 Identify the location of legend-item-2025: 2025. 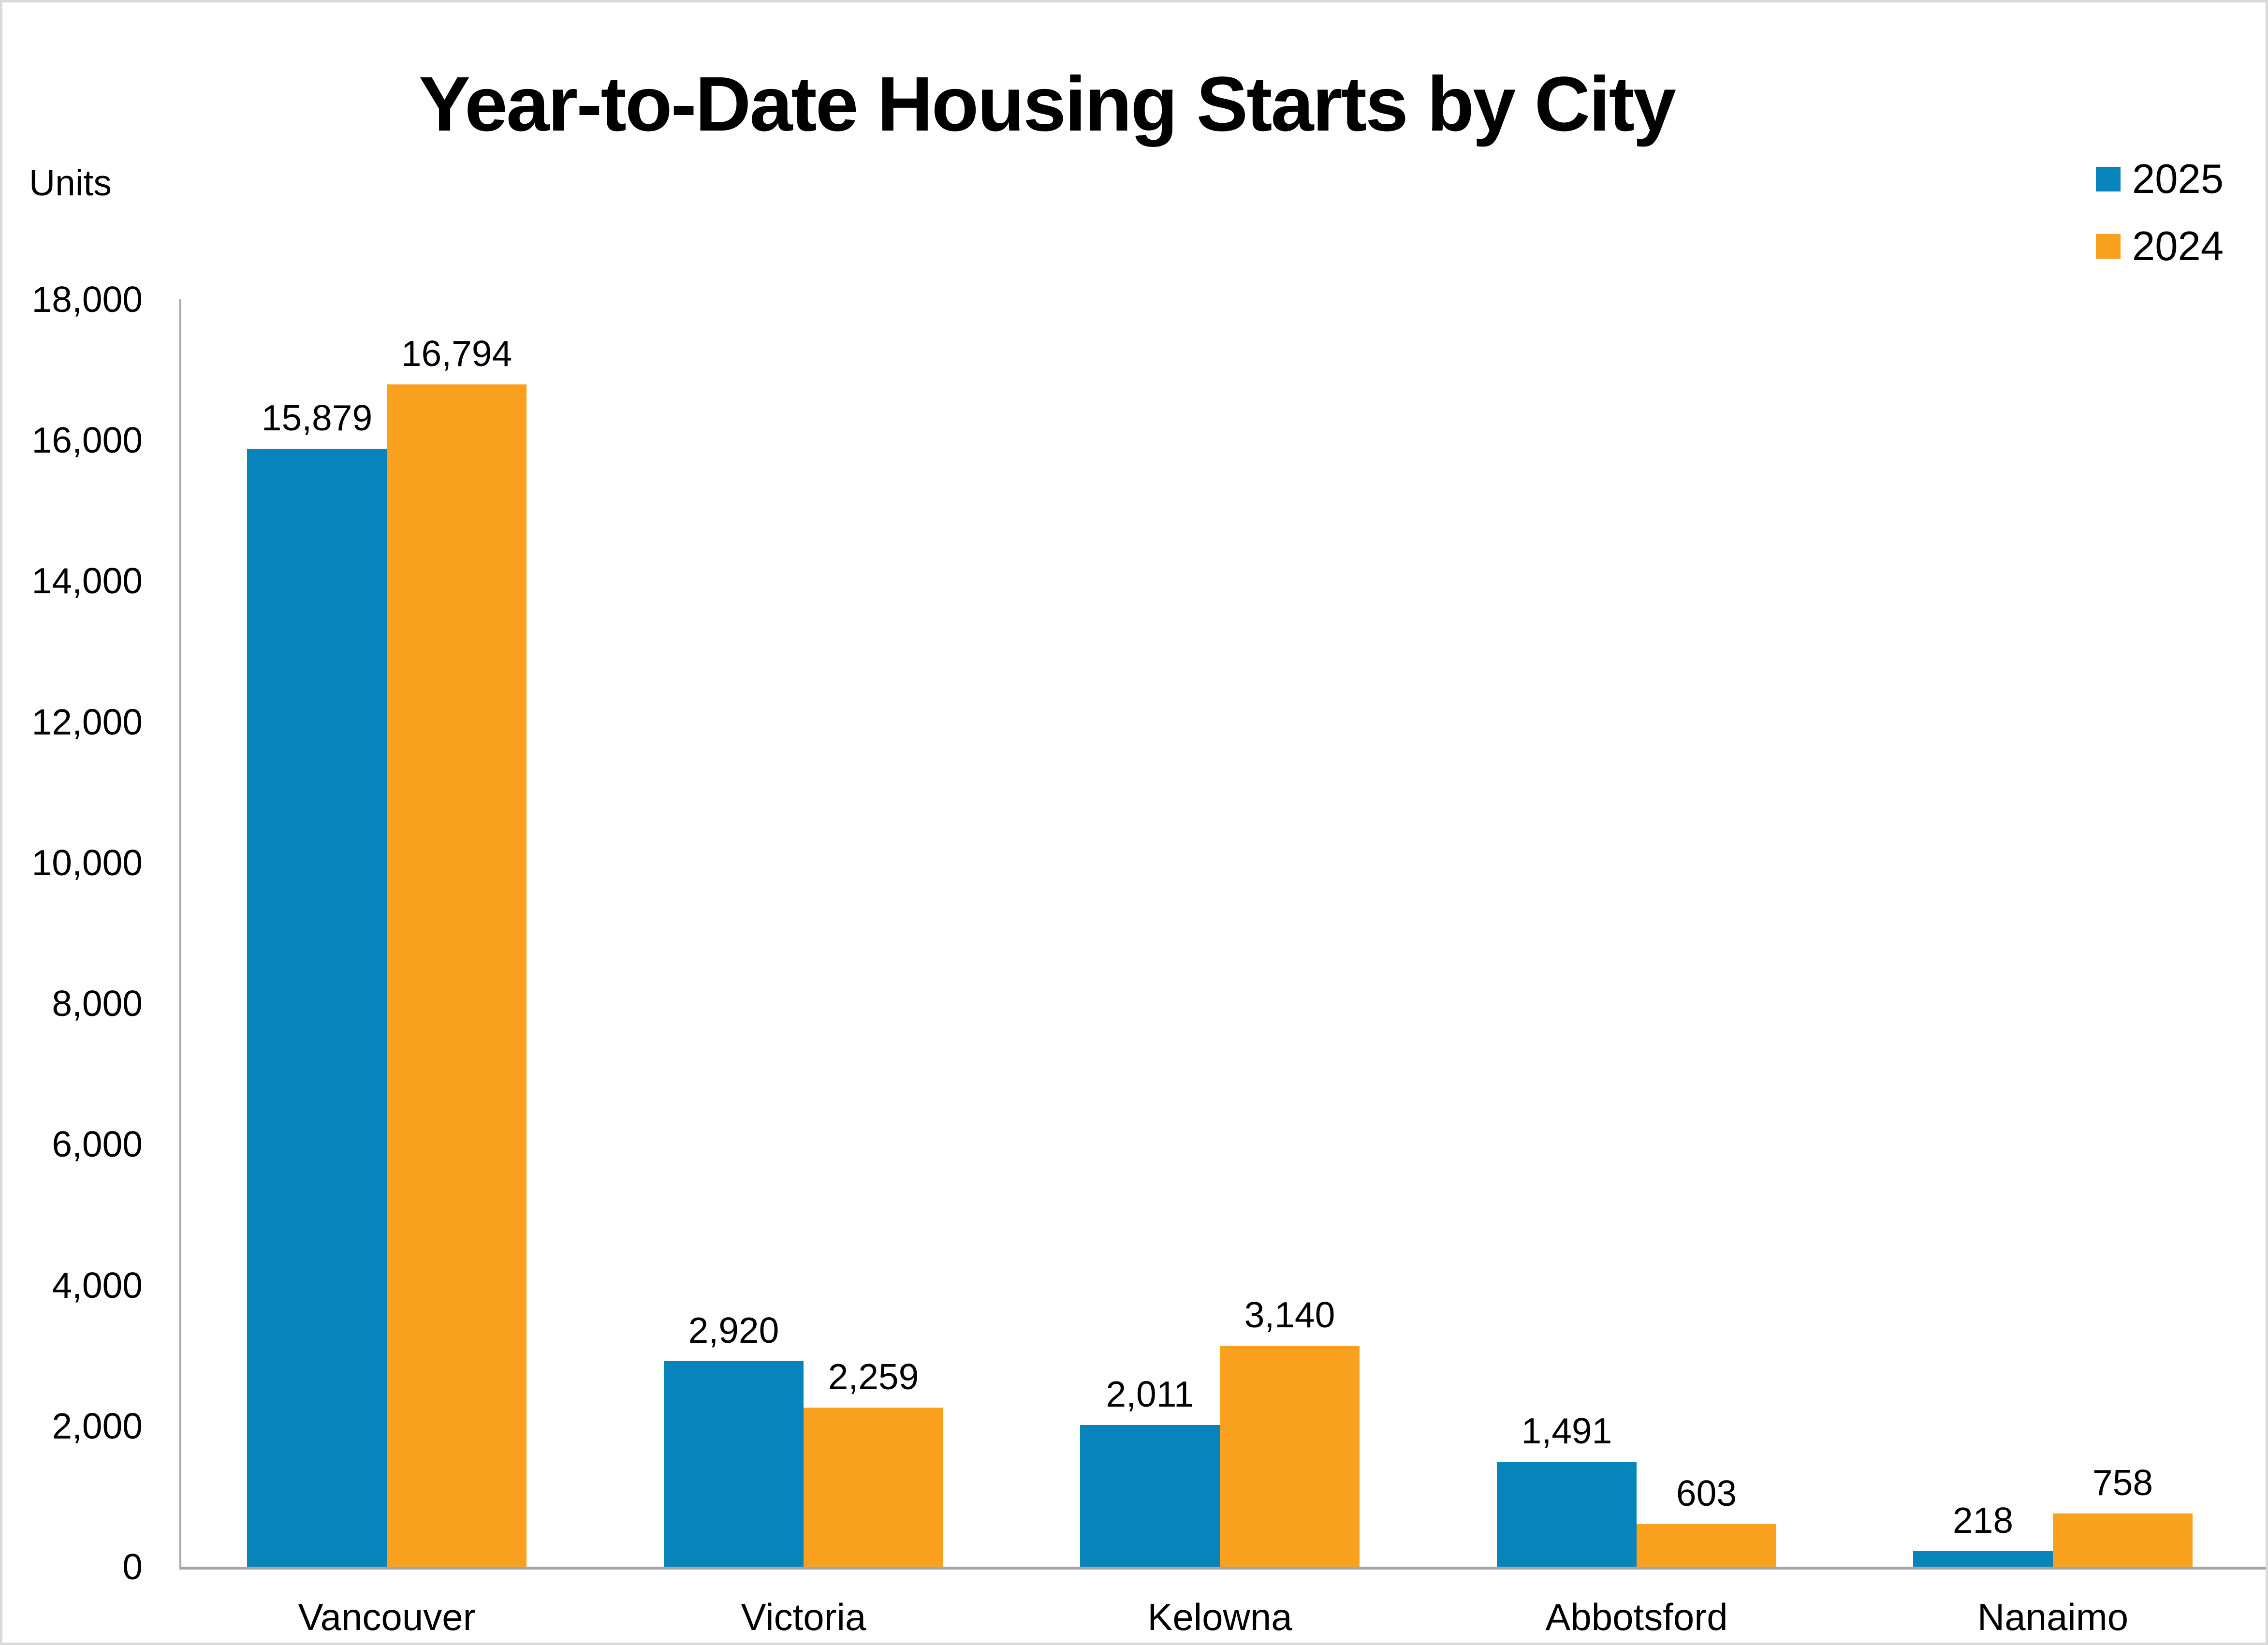
(2160, 179).